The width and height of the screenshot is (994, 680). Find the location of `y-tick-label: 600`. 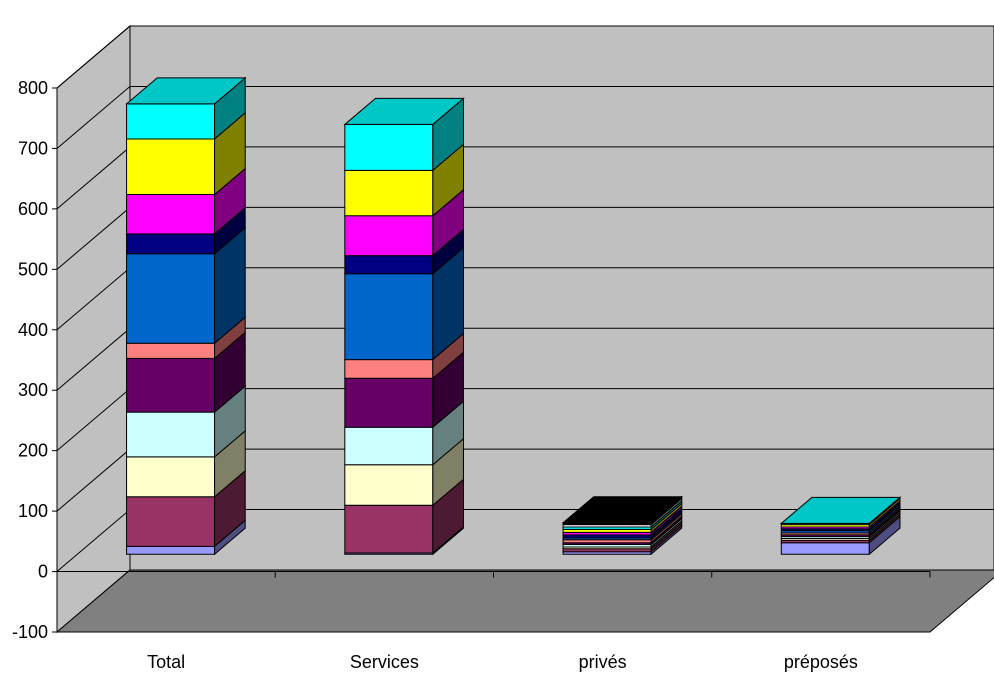

y-tick-label: 600 is located at coordinates (33, 209).